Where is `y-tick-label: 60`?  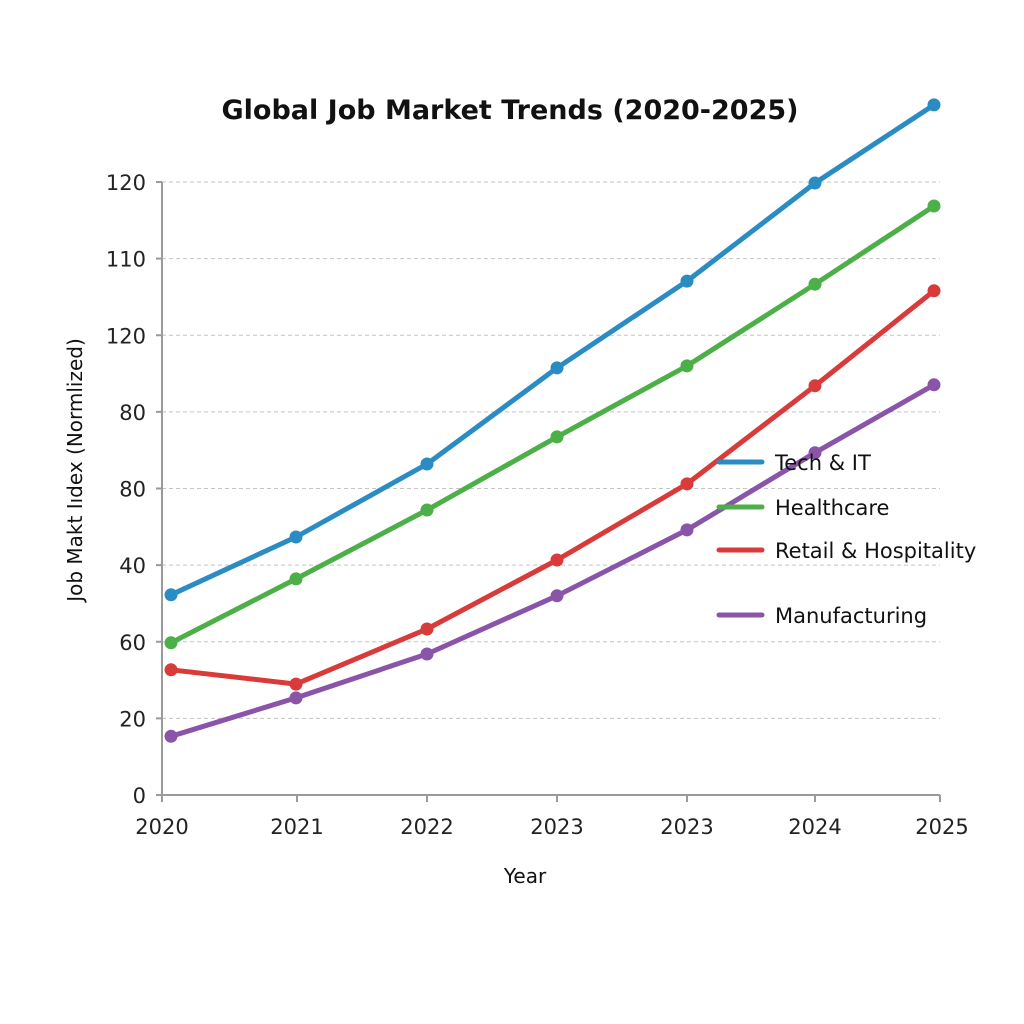 y-tick-label: 60 is located at coordinates (132, 643).